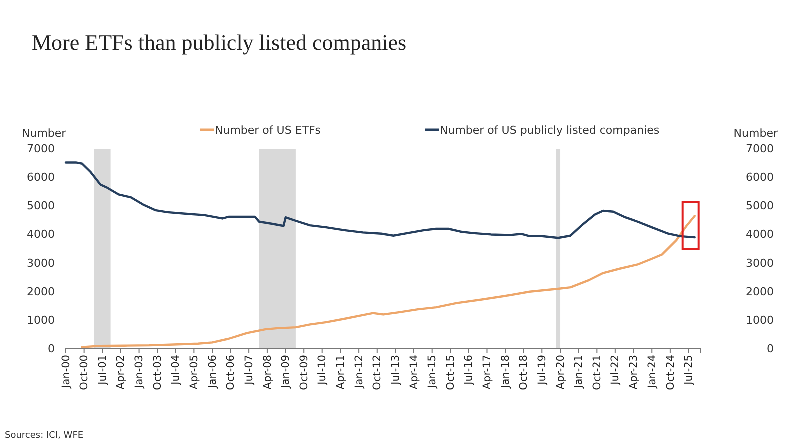 This screenshot has width=800, height=448. What do you see at coordinates (597, 372) in the screenshot?
I see `x-tick-label: Oct-21` at bounding box center [597, 372].